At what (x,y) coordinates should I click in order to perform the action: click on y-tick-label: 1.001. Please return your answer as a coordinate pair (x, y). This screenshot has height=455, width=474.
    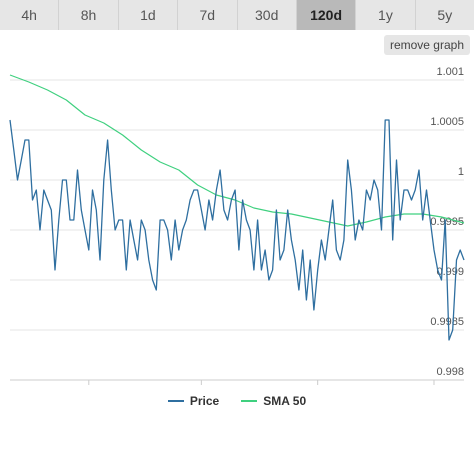
    Looking at the image, I should click on (450, 72).